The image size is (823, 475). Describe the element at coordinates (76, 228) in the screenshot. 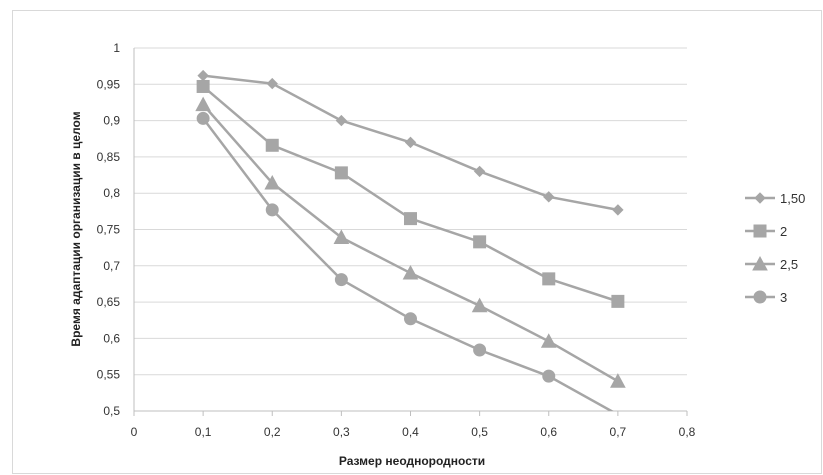

I see `y-axis-title: Время адаптации организации в целом` at that location.